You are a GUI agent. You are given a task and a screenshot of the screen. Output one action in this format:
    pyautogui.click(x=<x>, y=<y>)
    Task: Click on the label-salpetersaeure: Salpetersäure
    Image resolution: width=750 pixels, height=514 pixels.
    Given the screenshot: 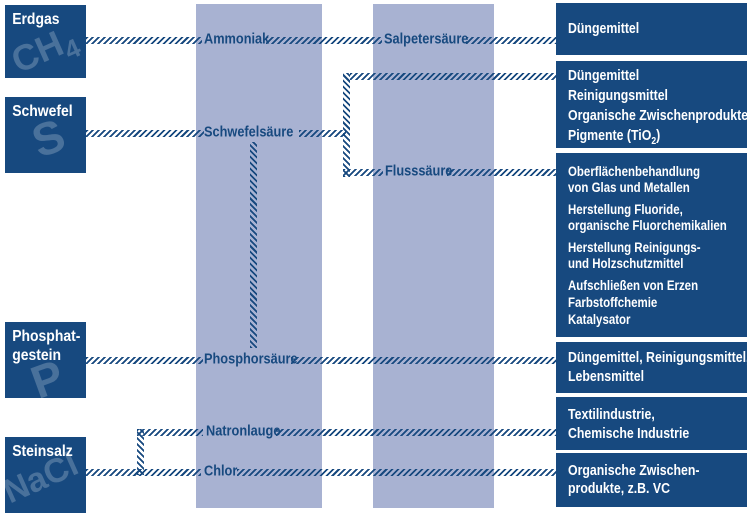 What is the action you would take?
    pyautogui.click(x=426, y=39)
    